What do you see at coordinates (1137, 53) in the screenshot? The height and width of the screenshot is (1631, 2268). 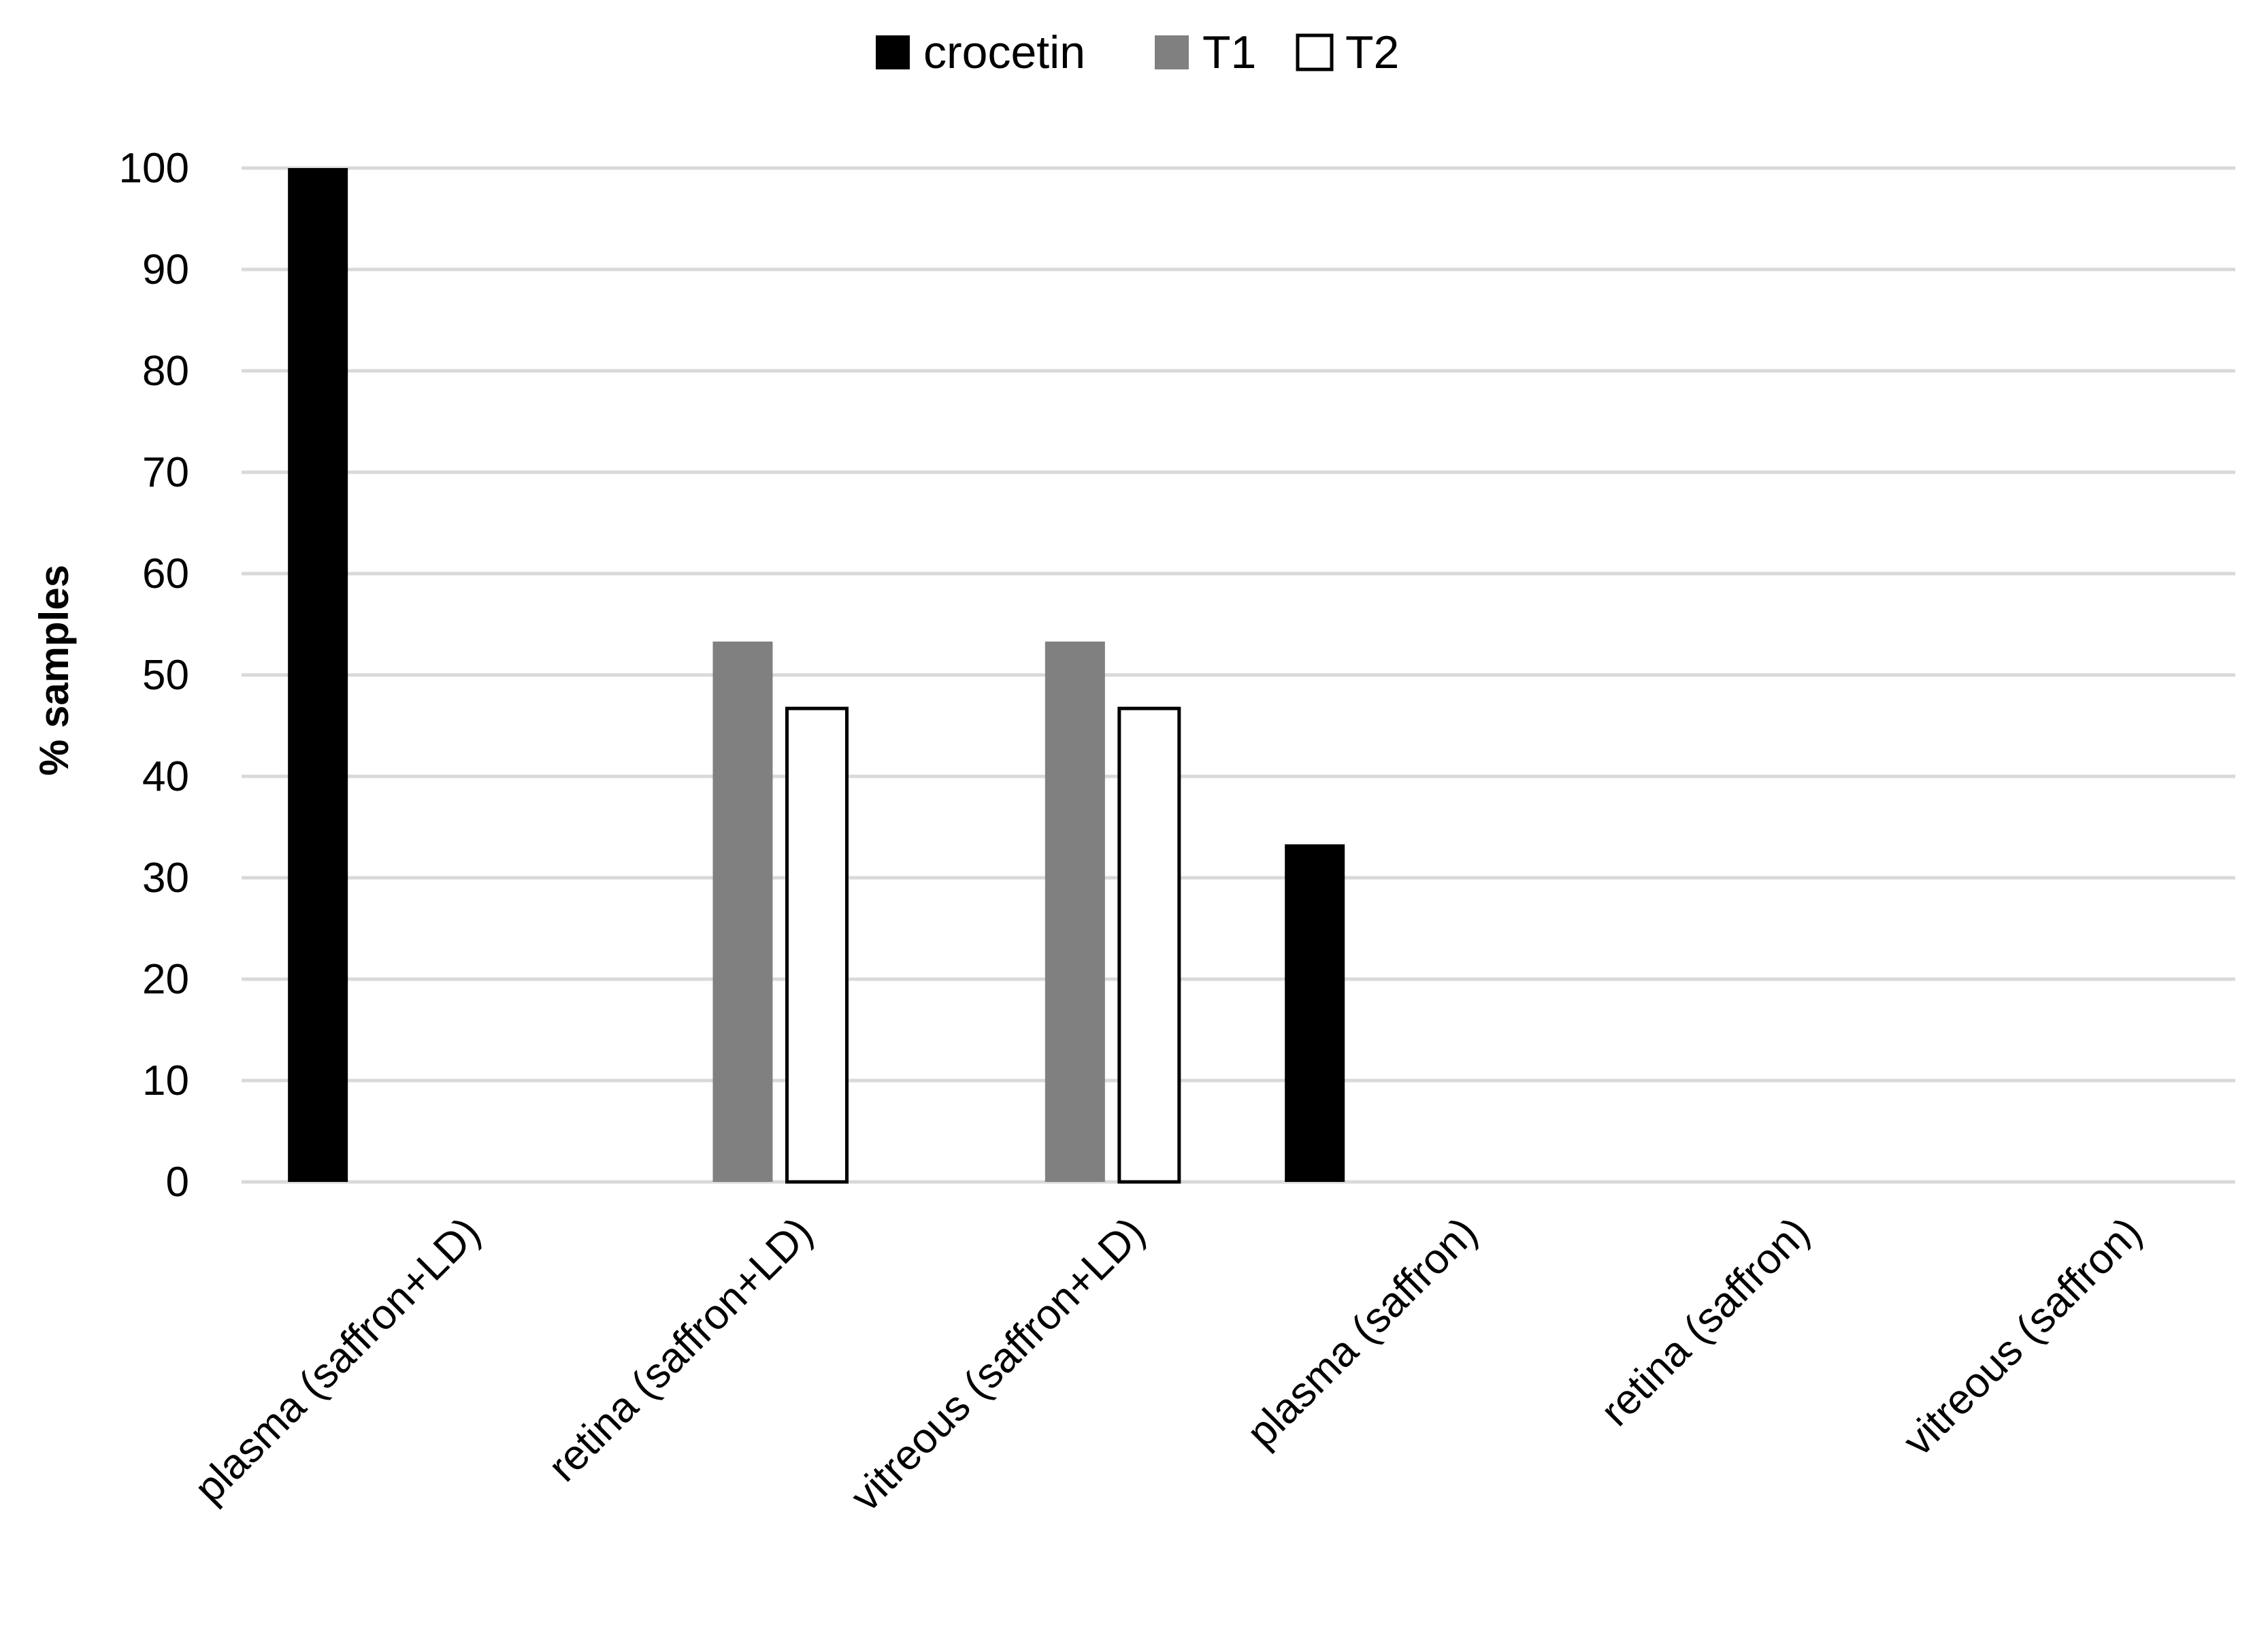 I see `legend: crocetin T1 T2` at bounding box center [1137, 53].